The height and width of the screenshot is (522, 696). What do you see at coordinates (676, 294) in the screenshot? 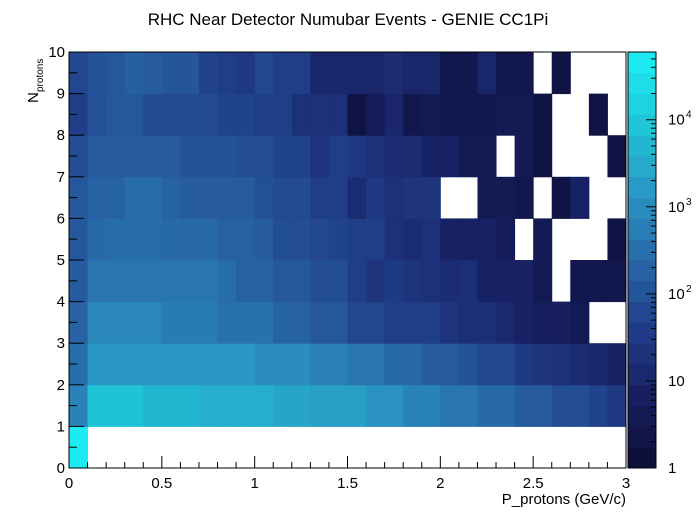
I see `colorbar-tick-label: 10` at bounding box center [676, 294].